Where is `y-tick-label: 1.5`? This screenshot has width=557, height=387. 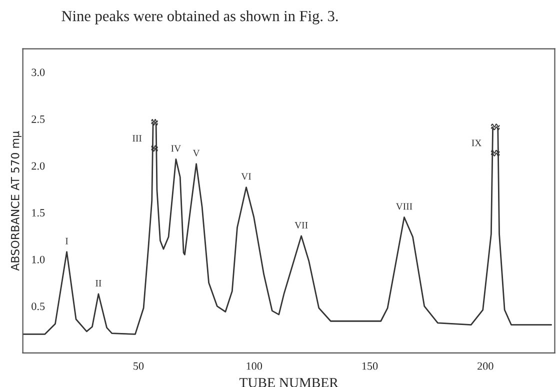 y-tick-label: 1.5 is located at coordinates (38, 213).